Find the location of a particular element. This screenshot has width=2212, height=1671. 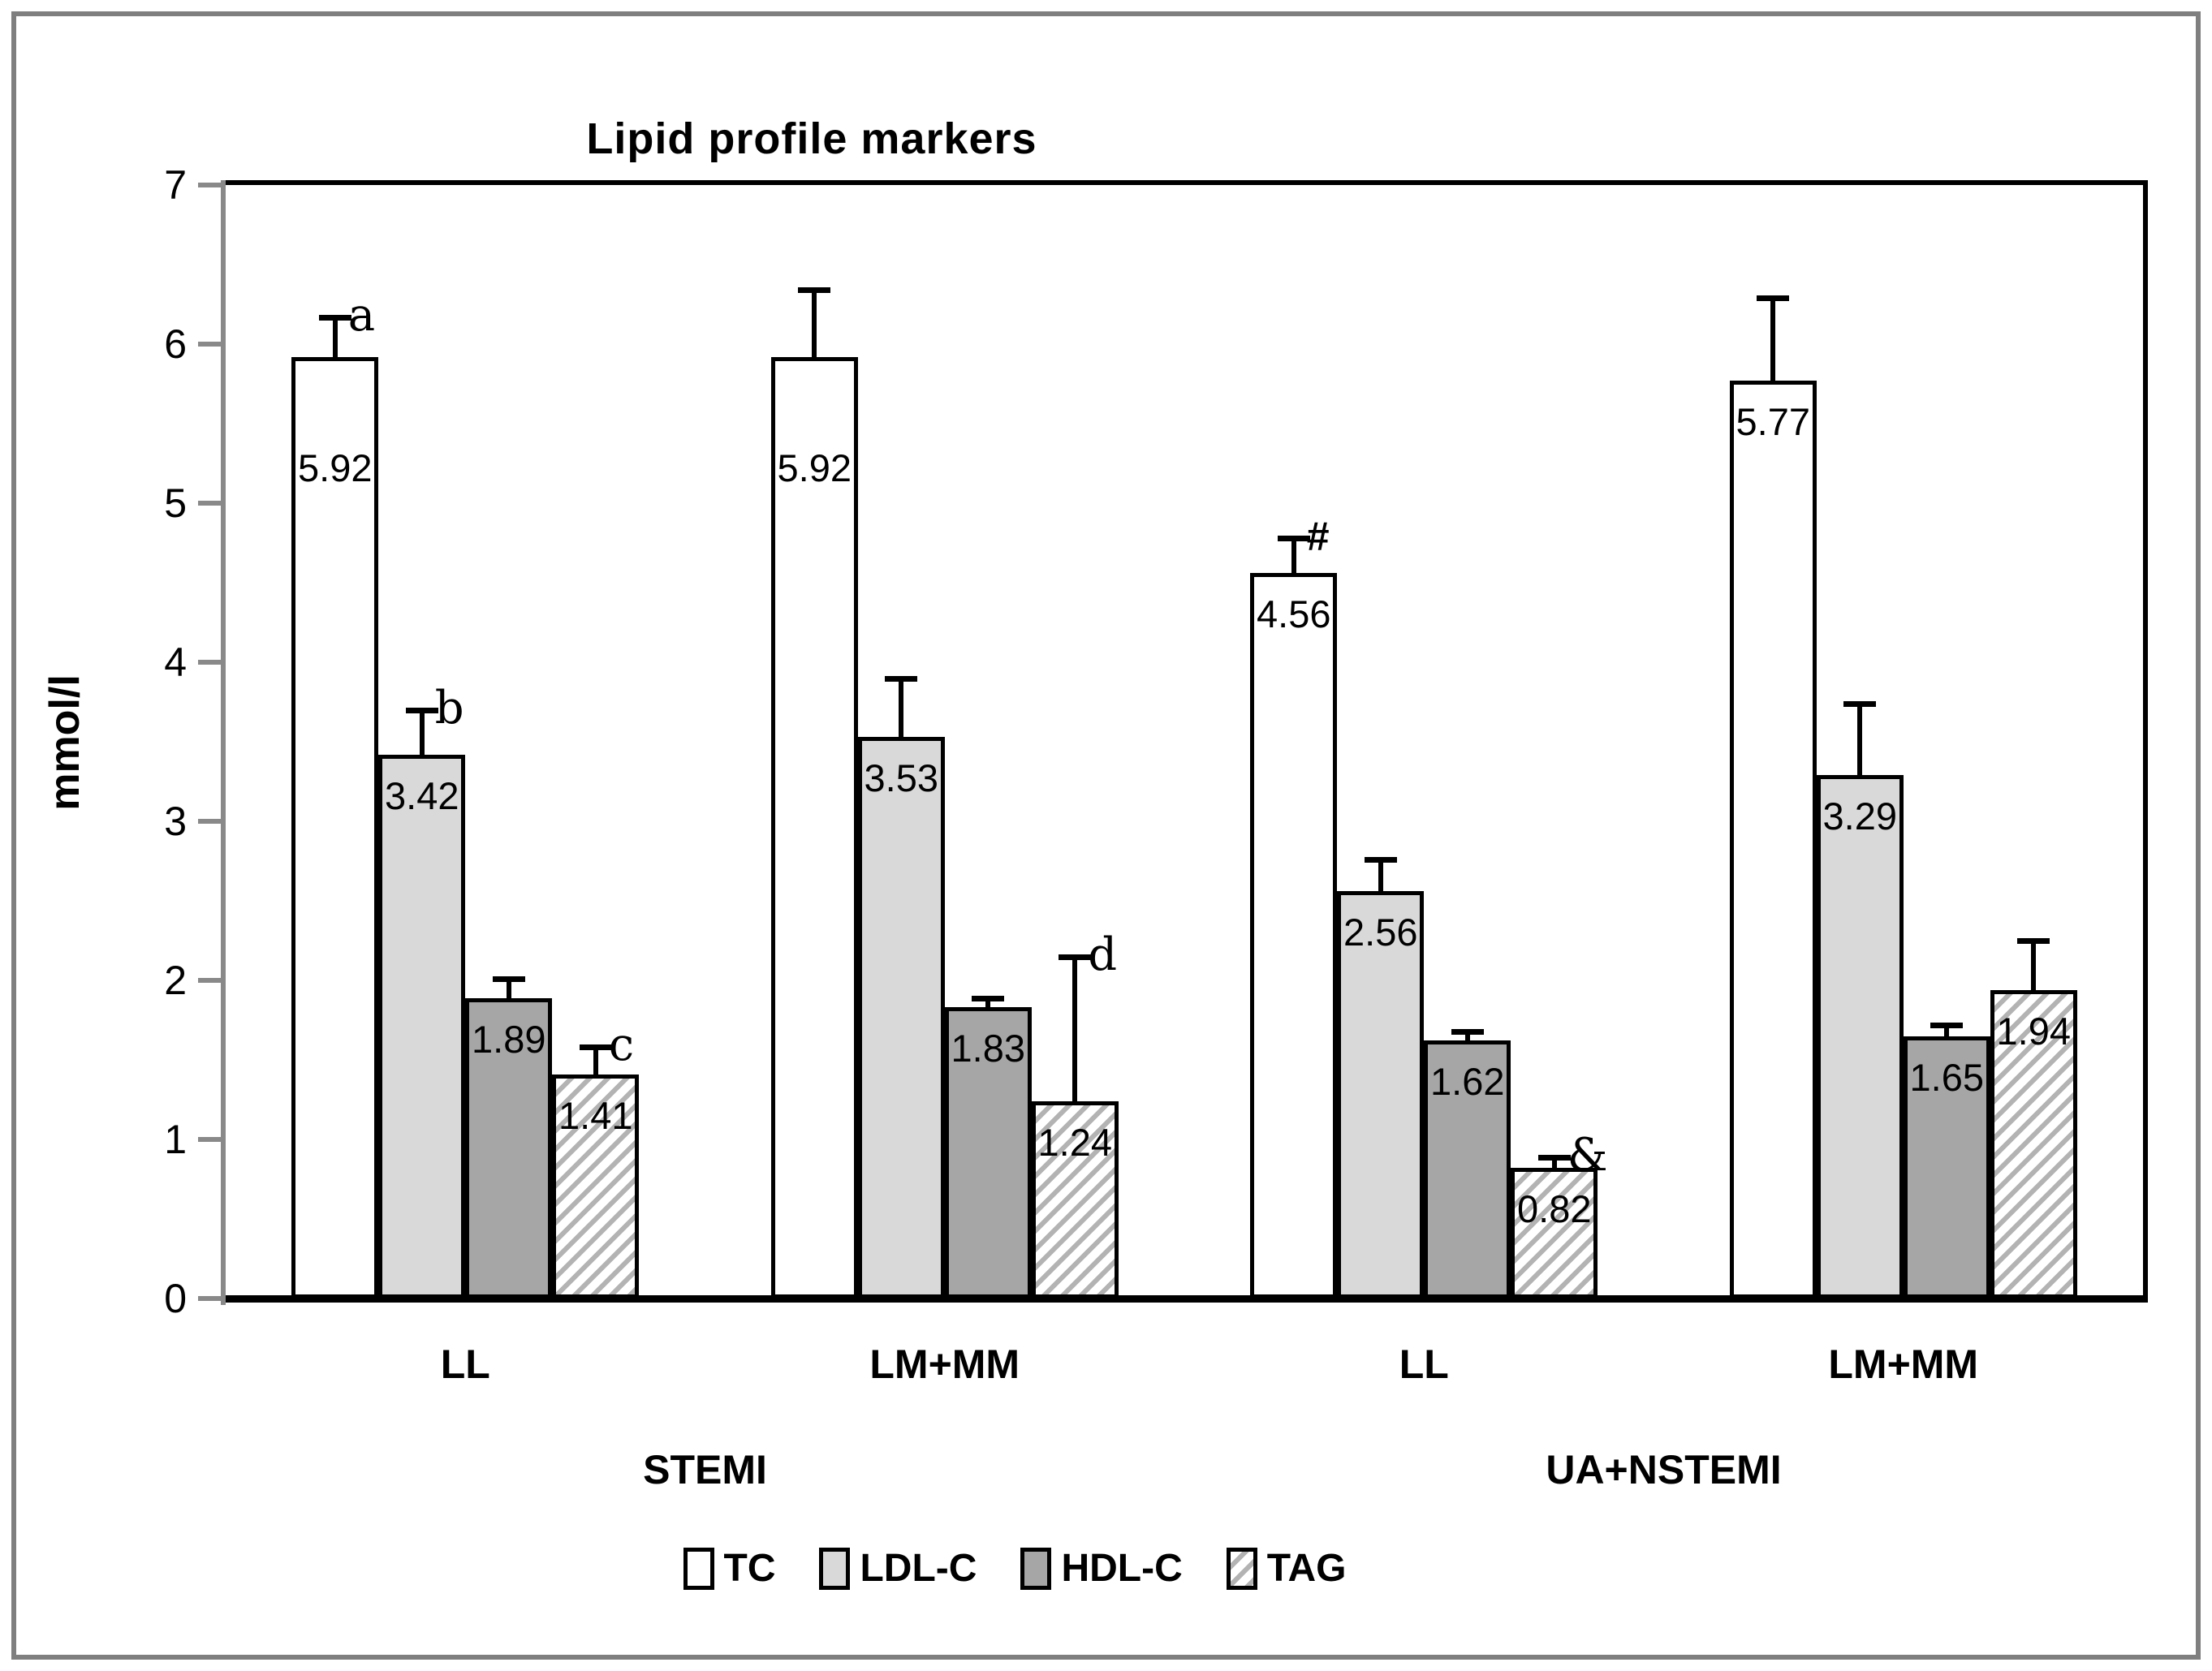

legend-item-tc: TC is located at coordinates (729, 1568).